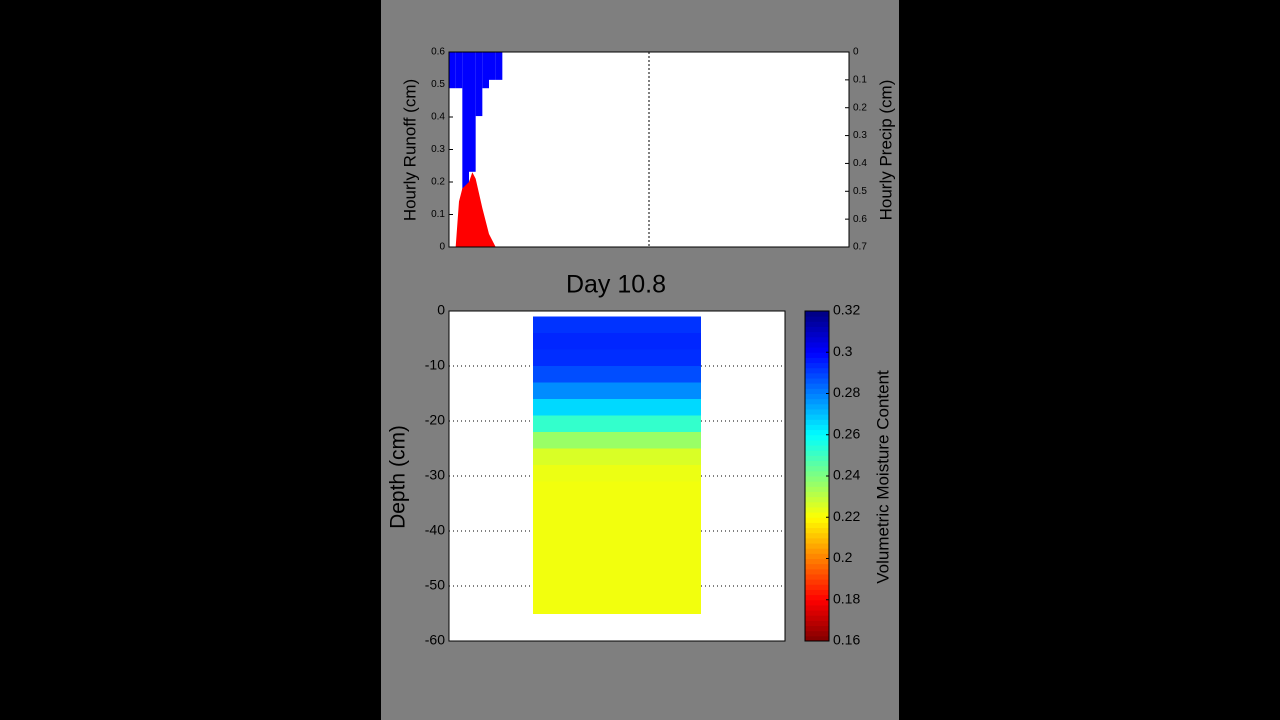 The height and width of the screenshot is (720, 1280). I want to click on y-tick-label: -30, so click(435, 475).